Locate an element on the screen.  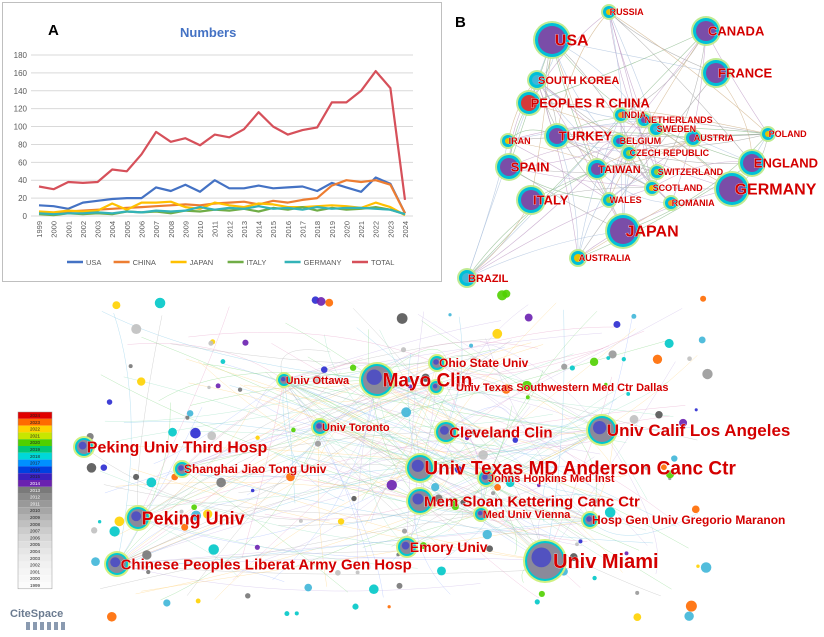
legend-entry: USA is located at coordinates (93, 262).